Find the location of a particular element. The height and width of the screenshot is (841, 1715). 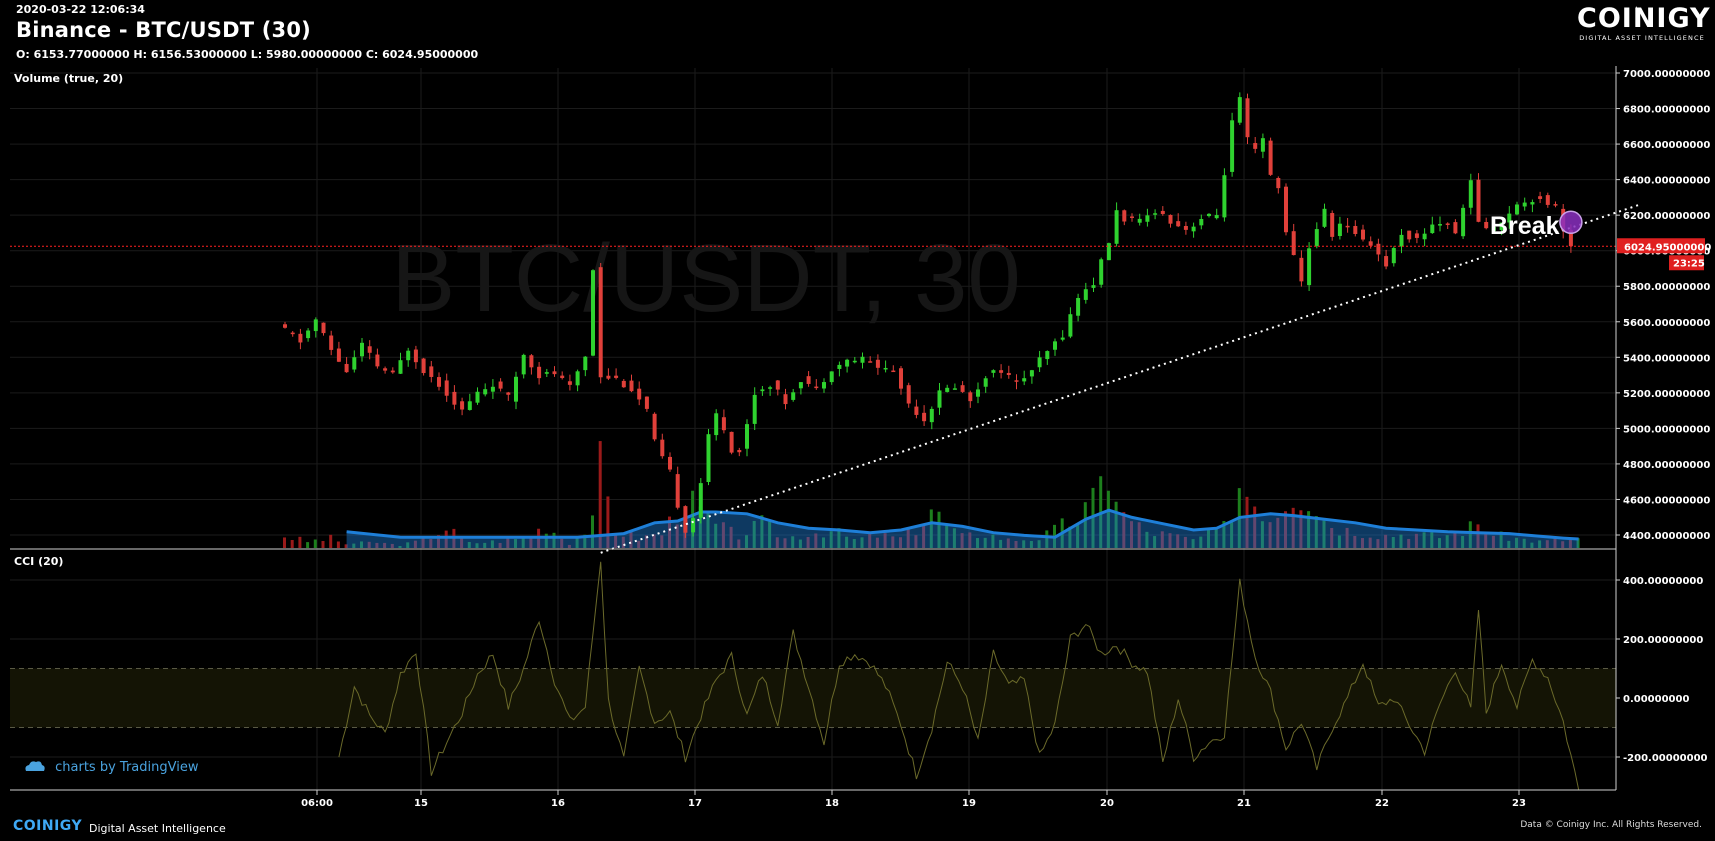

current-price-tag is located at coordinates (1661, 246).